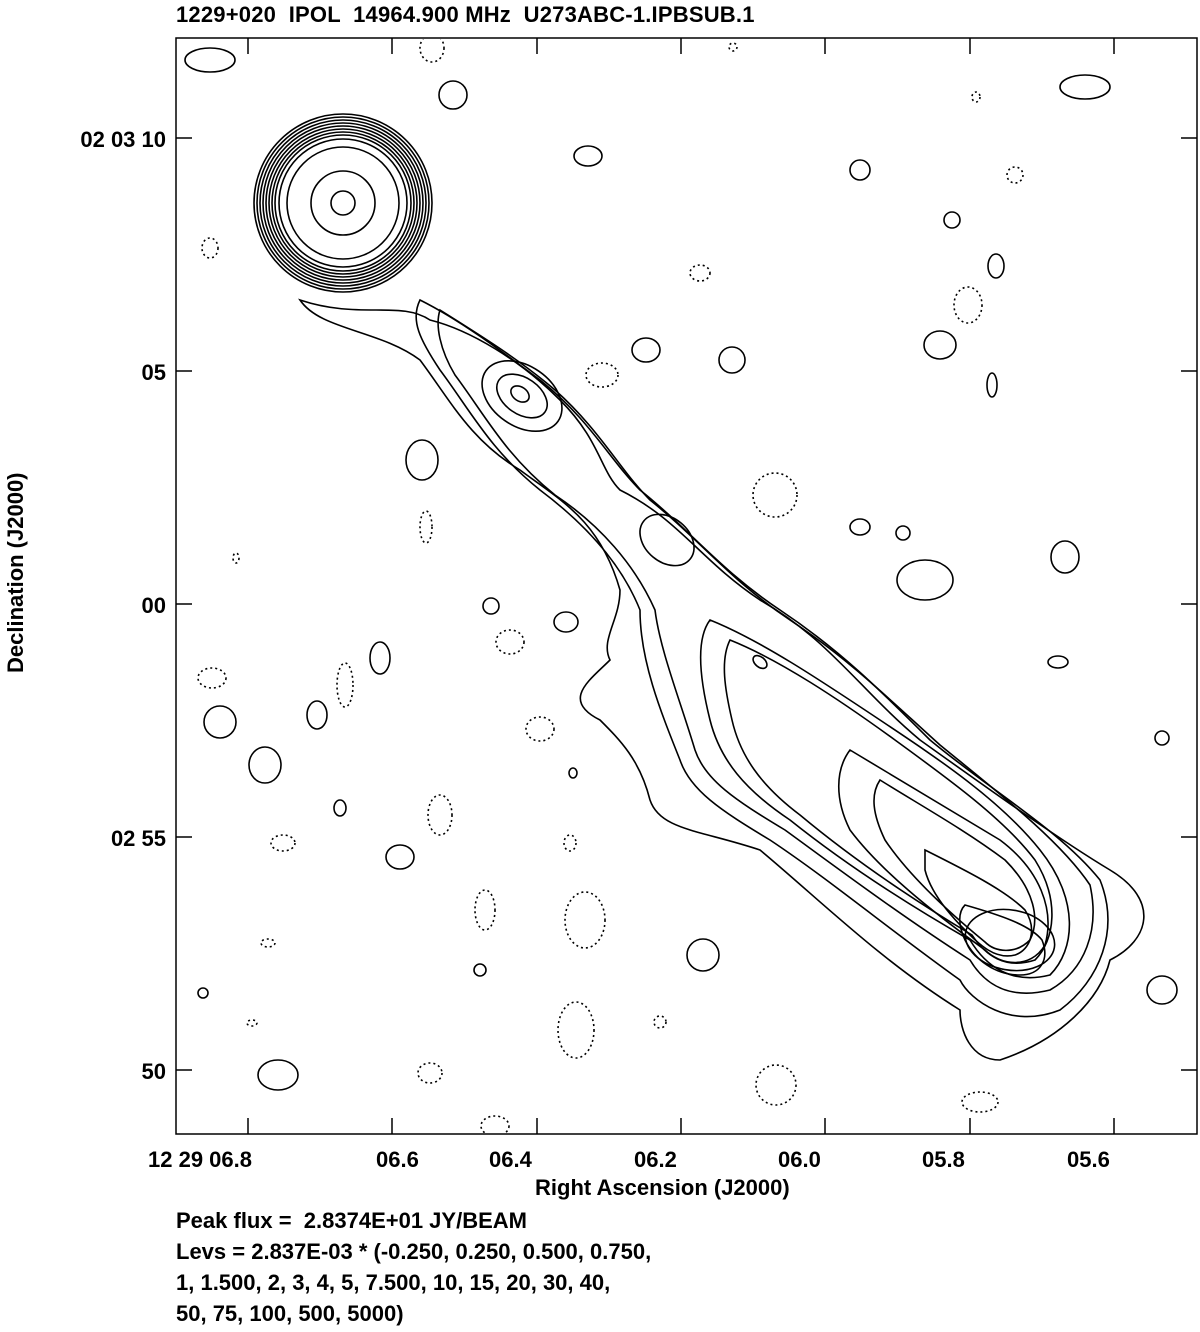 This screenshot has height=1332, width=1200. I want to click on y-tick-label: 00, so click(153, 605).